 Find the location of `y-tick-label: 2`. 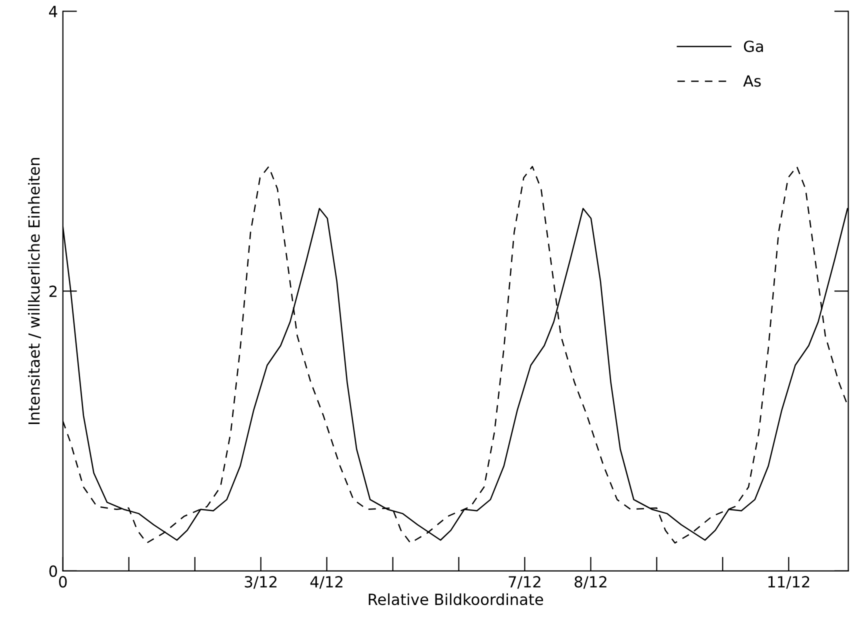

y-tick-label: 2 is located at coordinates (53, 291).